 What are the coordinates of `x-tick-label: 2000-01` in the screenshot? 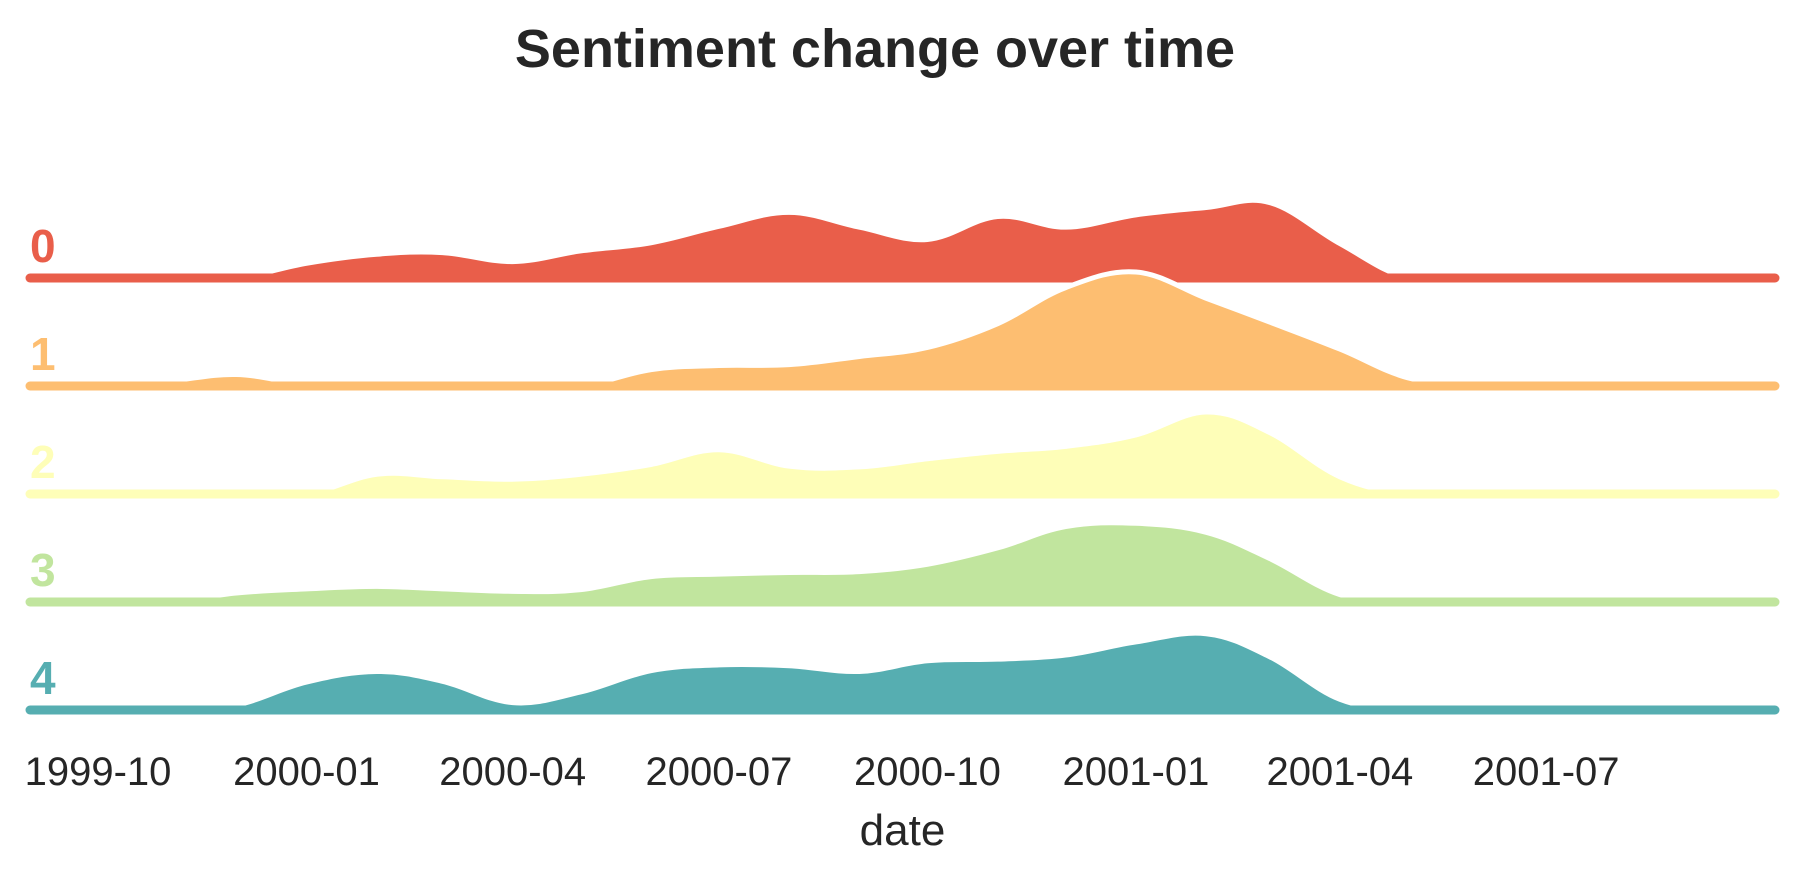 It's located at (306, 772).